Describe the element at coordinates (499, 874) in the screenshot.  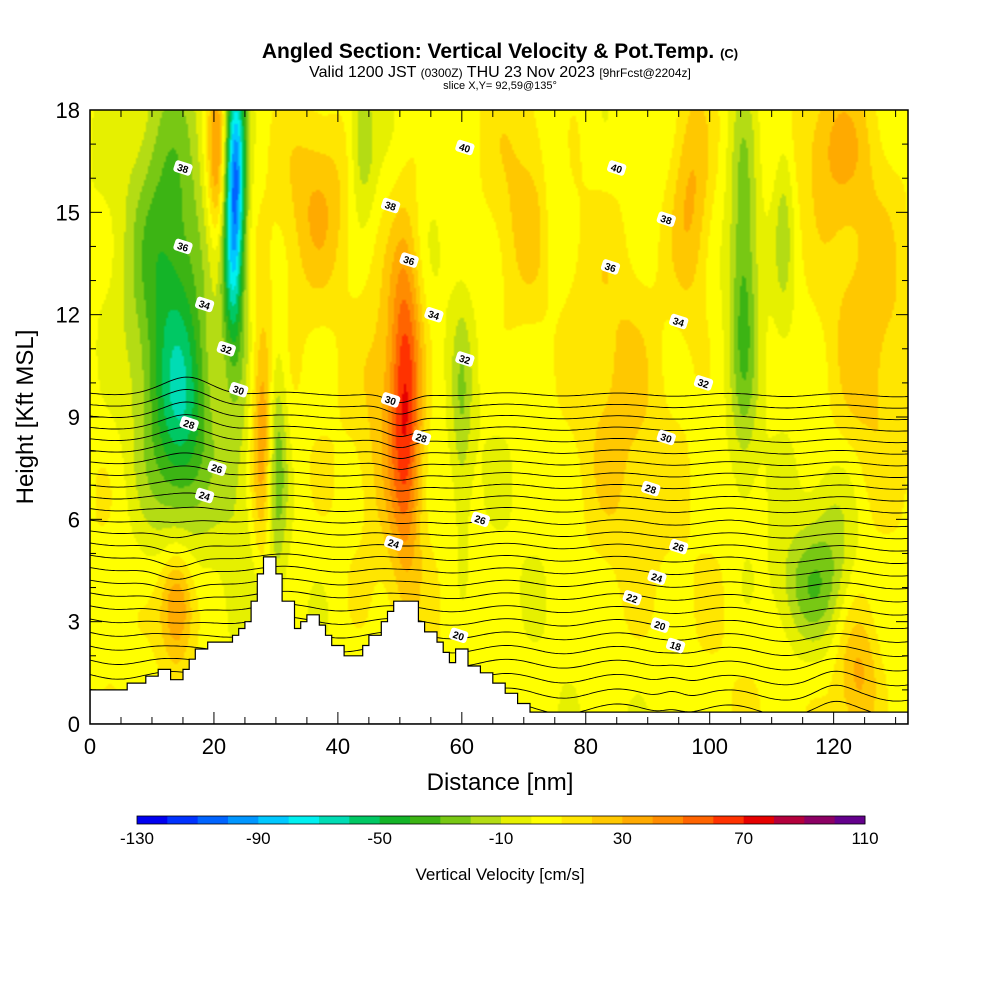
I see `colorbar-title: Vertical Velocity [cm/s]` at that location.